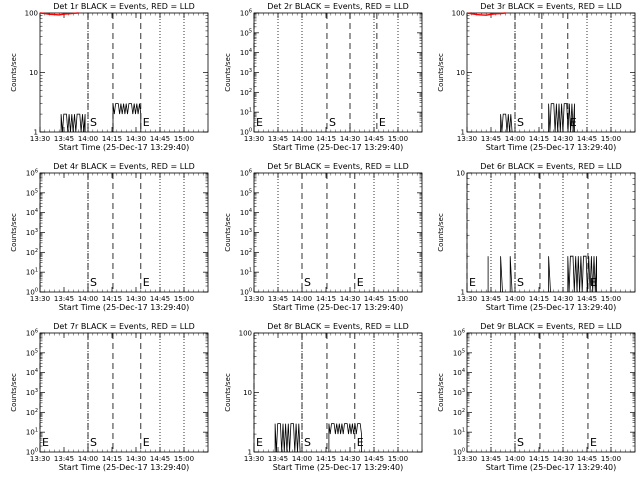  I want to click on chart-title: Det 8r BLACK = Events, RED = LLD, so click(338, 326).